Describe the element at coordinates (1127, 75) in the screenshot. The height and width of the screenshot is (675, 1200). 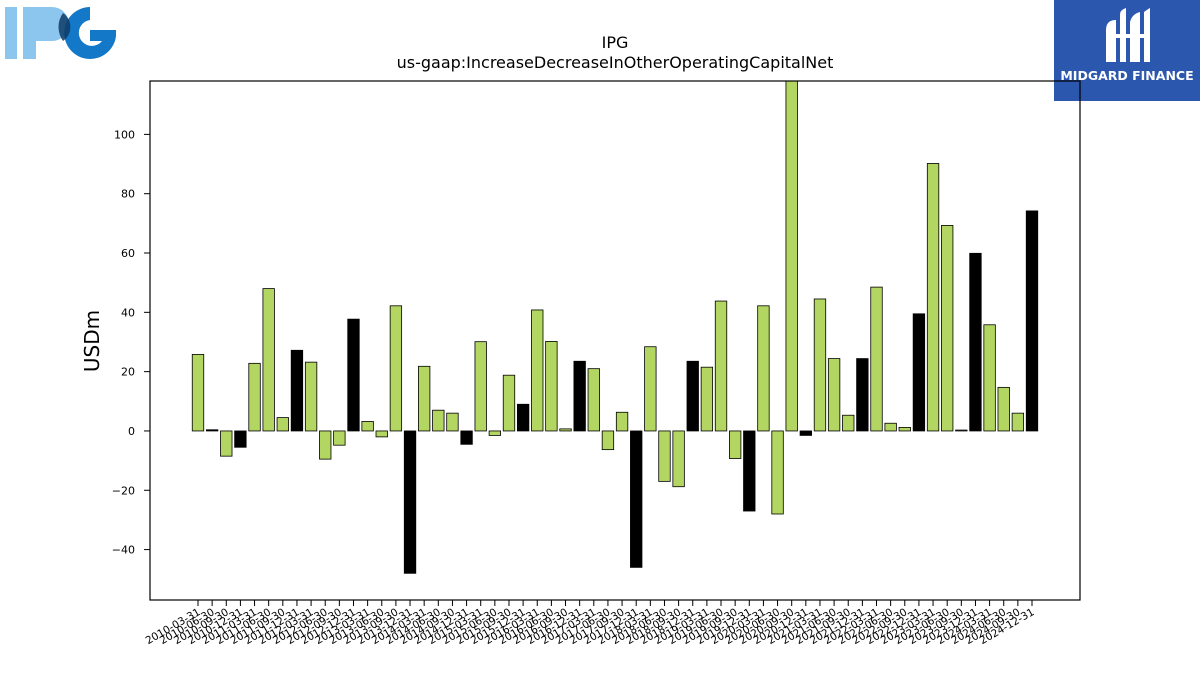
I see `brand-name: MIDGARD FINANCE` at that location.